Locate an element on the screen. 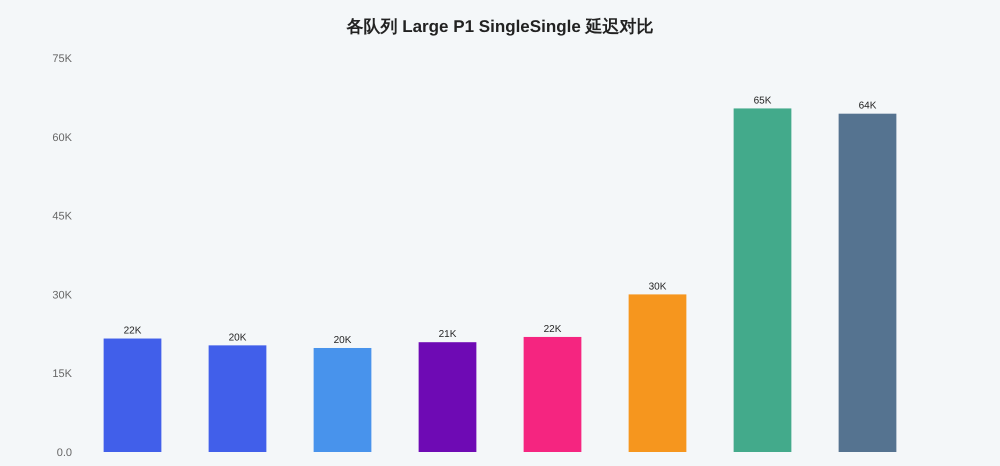  data-label: 65K is located at coordinates (763, 100).